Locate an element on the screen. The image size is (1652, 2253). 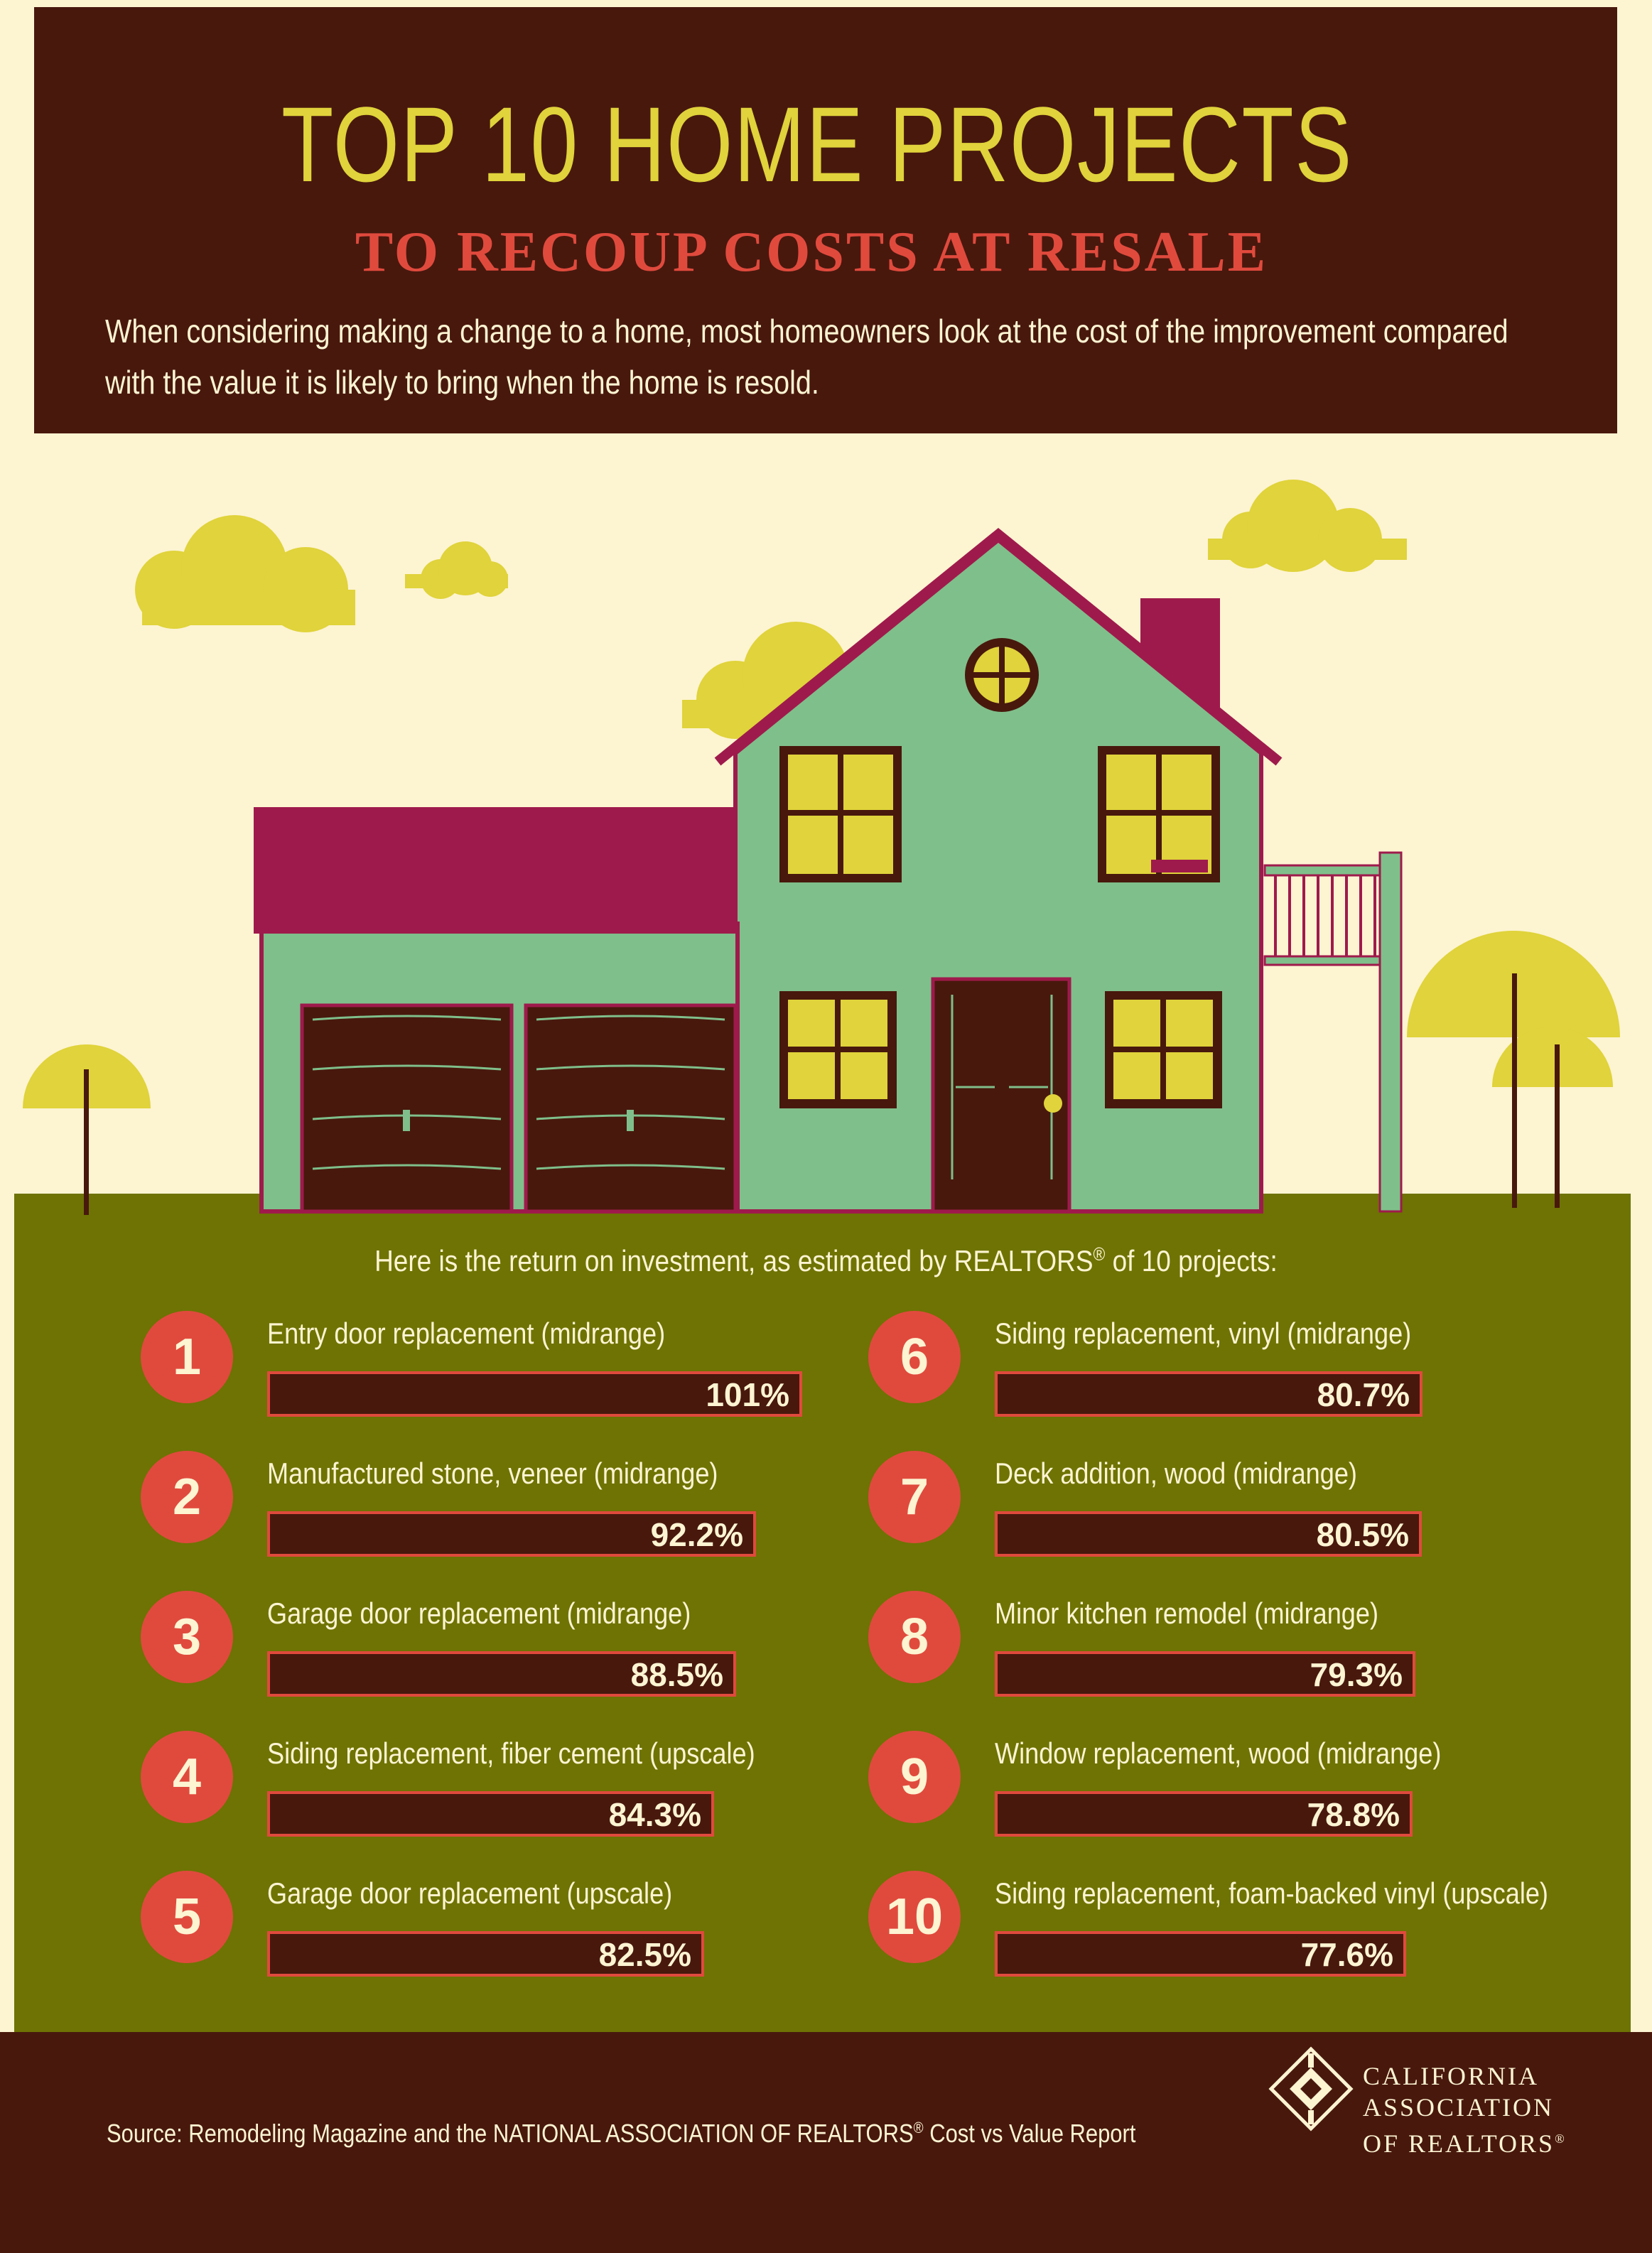
roi-bar: 77.6% is located at coordinates (1200, 1954).